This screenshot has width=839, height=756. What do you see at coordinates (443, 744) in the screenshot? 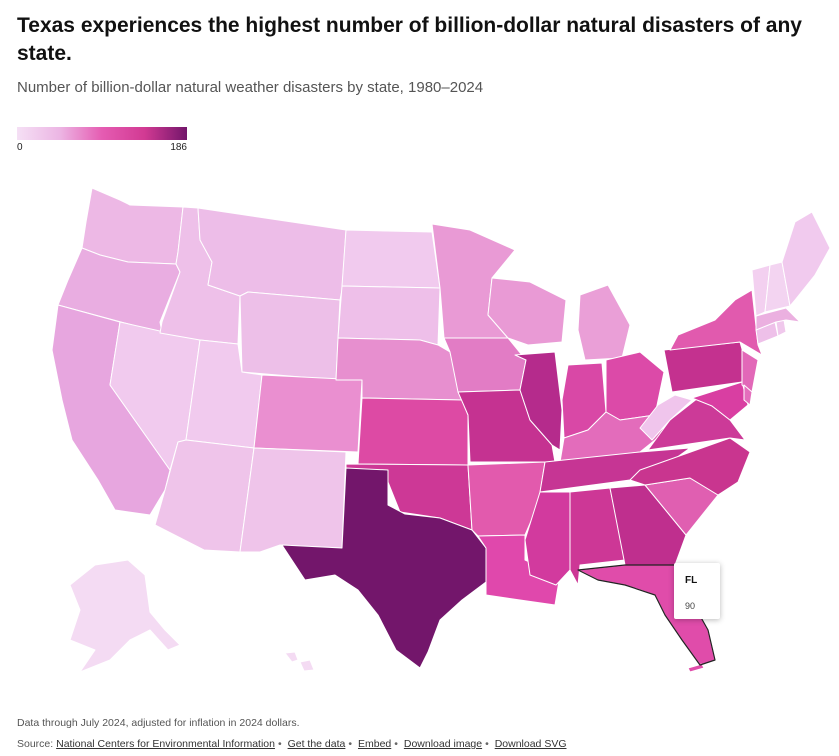
I see `download-image-link: Download image` at bounding box center [443, 744].